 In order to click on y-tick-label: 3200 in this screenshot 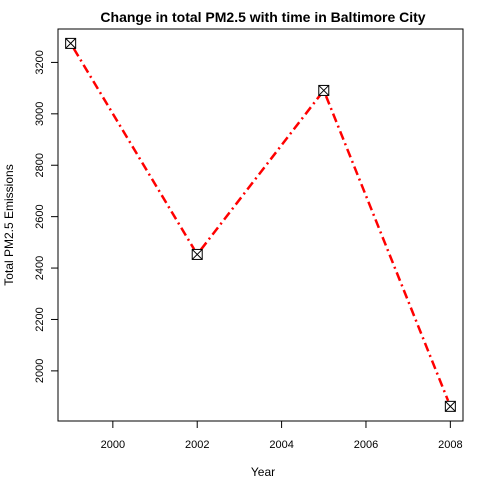, I will do `click(40, 62)`.